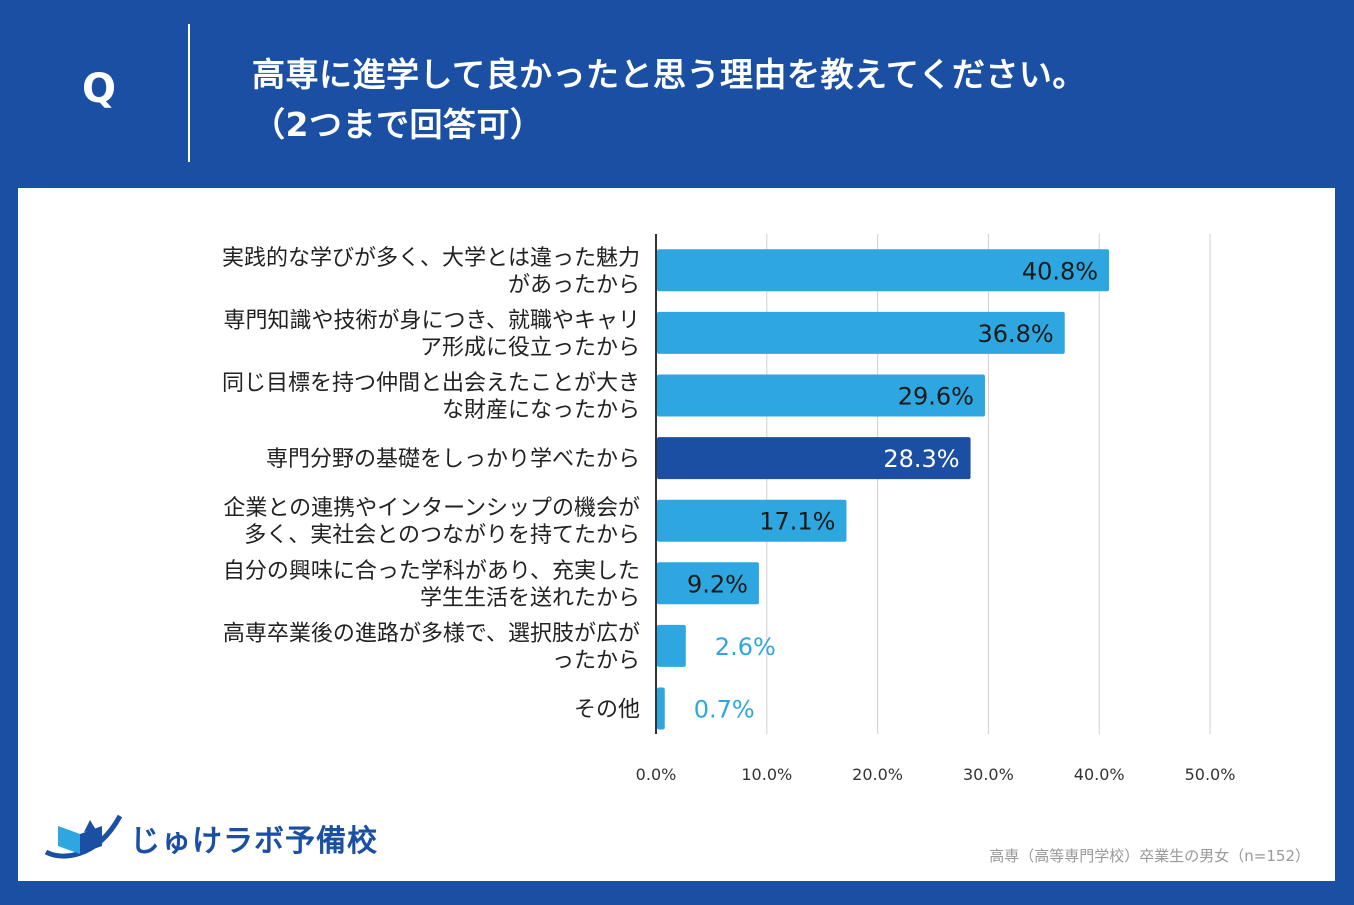 Image resolution: width=1354 pixels, height=905 pixels. What do you see at coordinates (921, 459) in the screenshot?
I see `data-label: 28.3%` at bounding box center [921, 459].